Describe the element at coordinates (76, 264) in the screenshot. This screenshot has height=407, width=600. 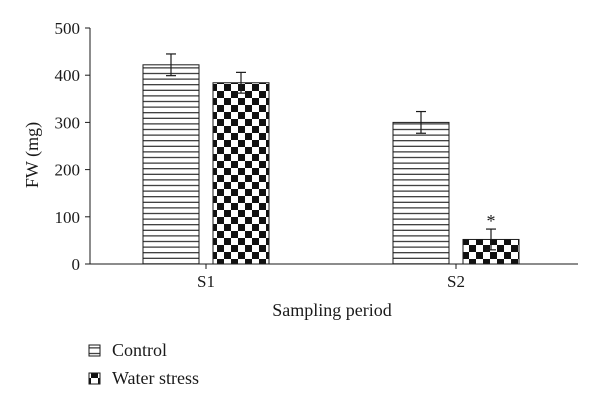
I see `y-tick-label: 0` at that location.